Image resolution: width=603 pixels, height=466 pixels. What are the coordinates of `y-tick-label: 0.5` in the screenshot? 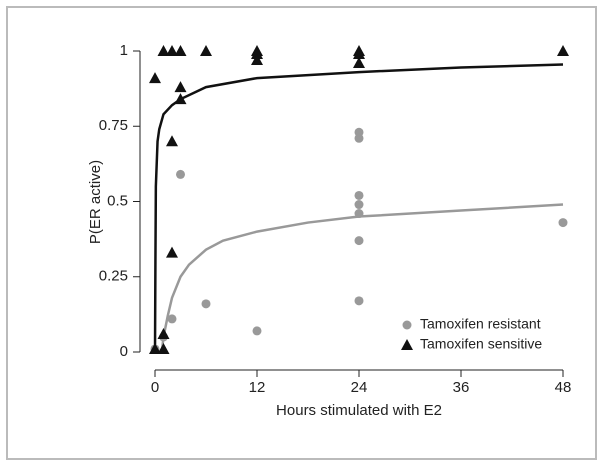 It's located at (117, 200).